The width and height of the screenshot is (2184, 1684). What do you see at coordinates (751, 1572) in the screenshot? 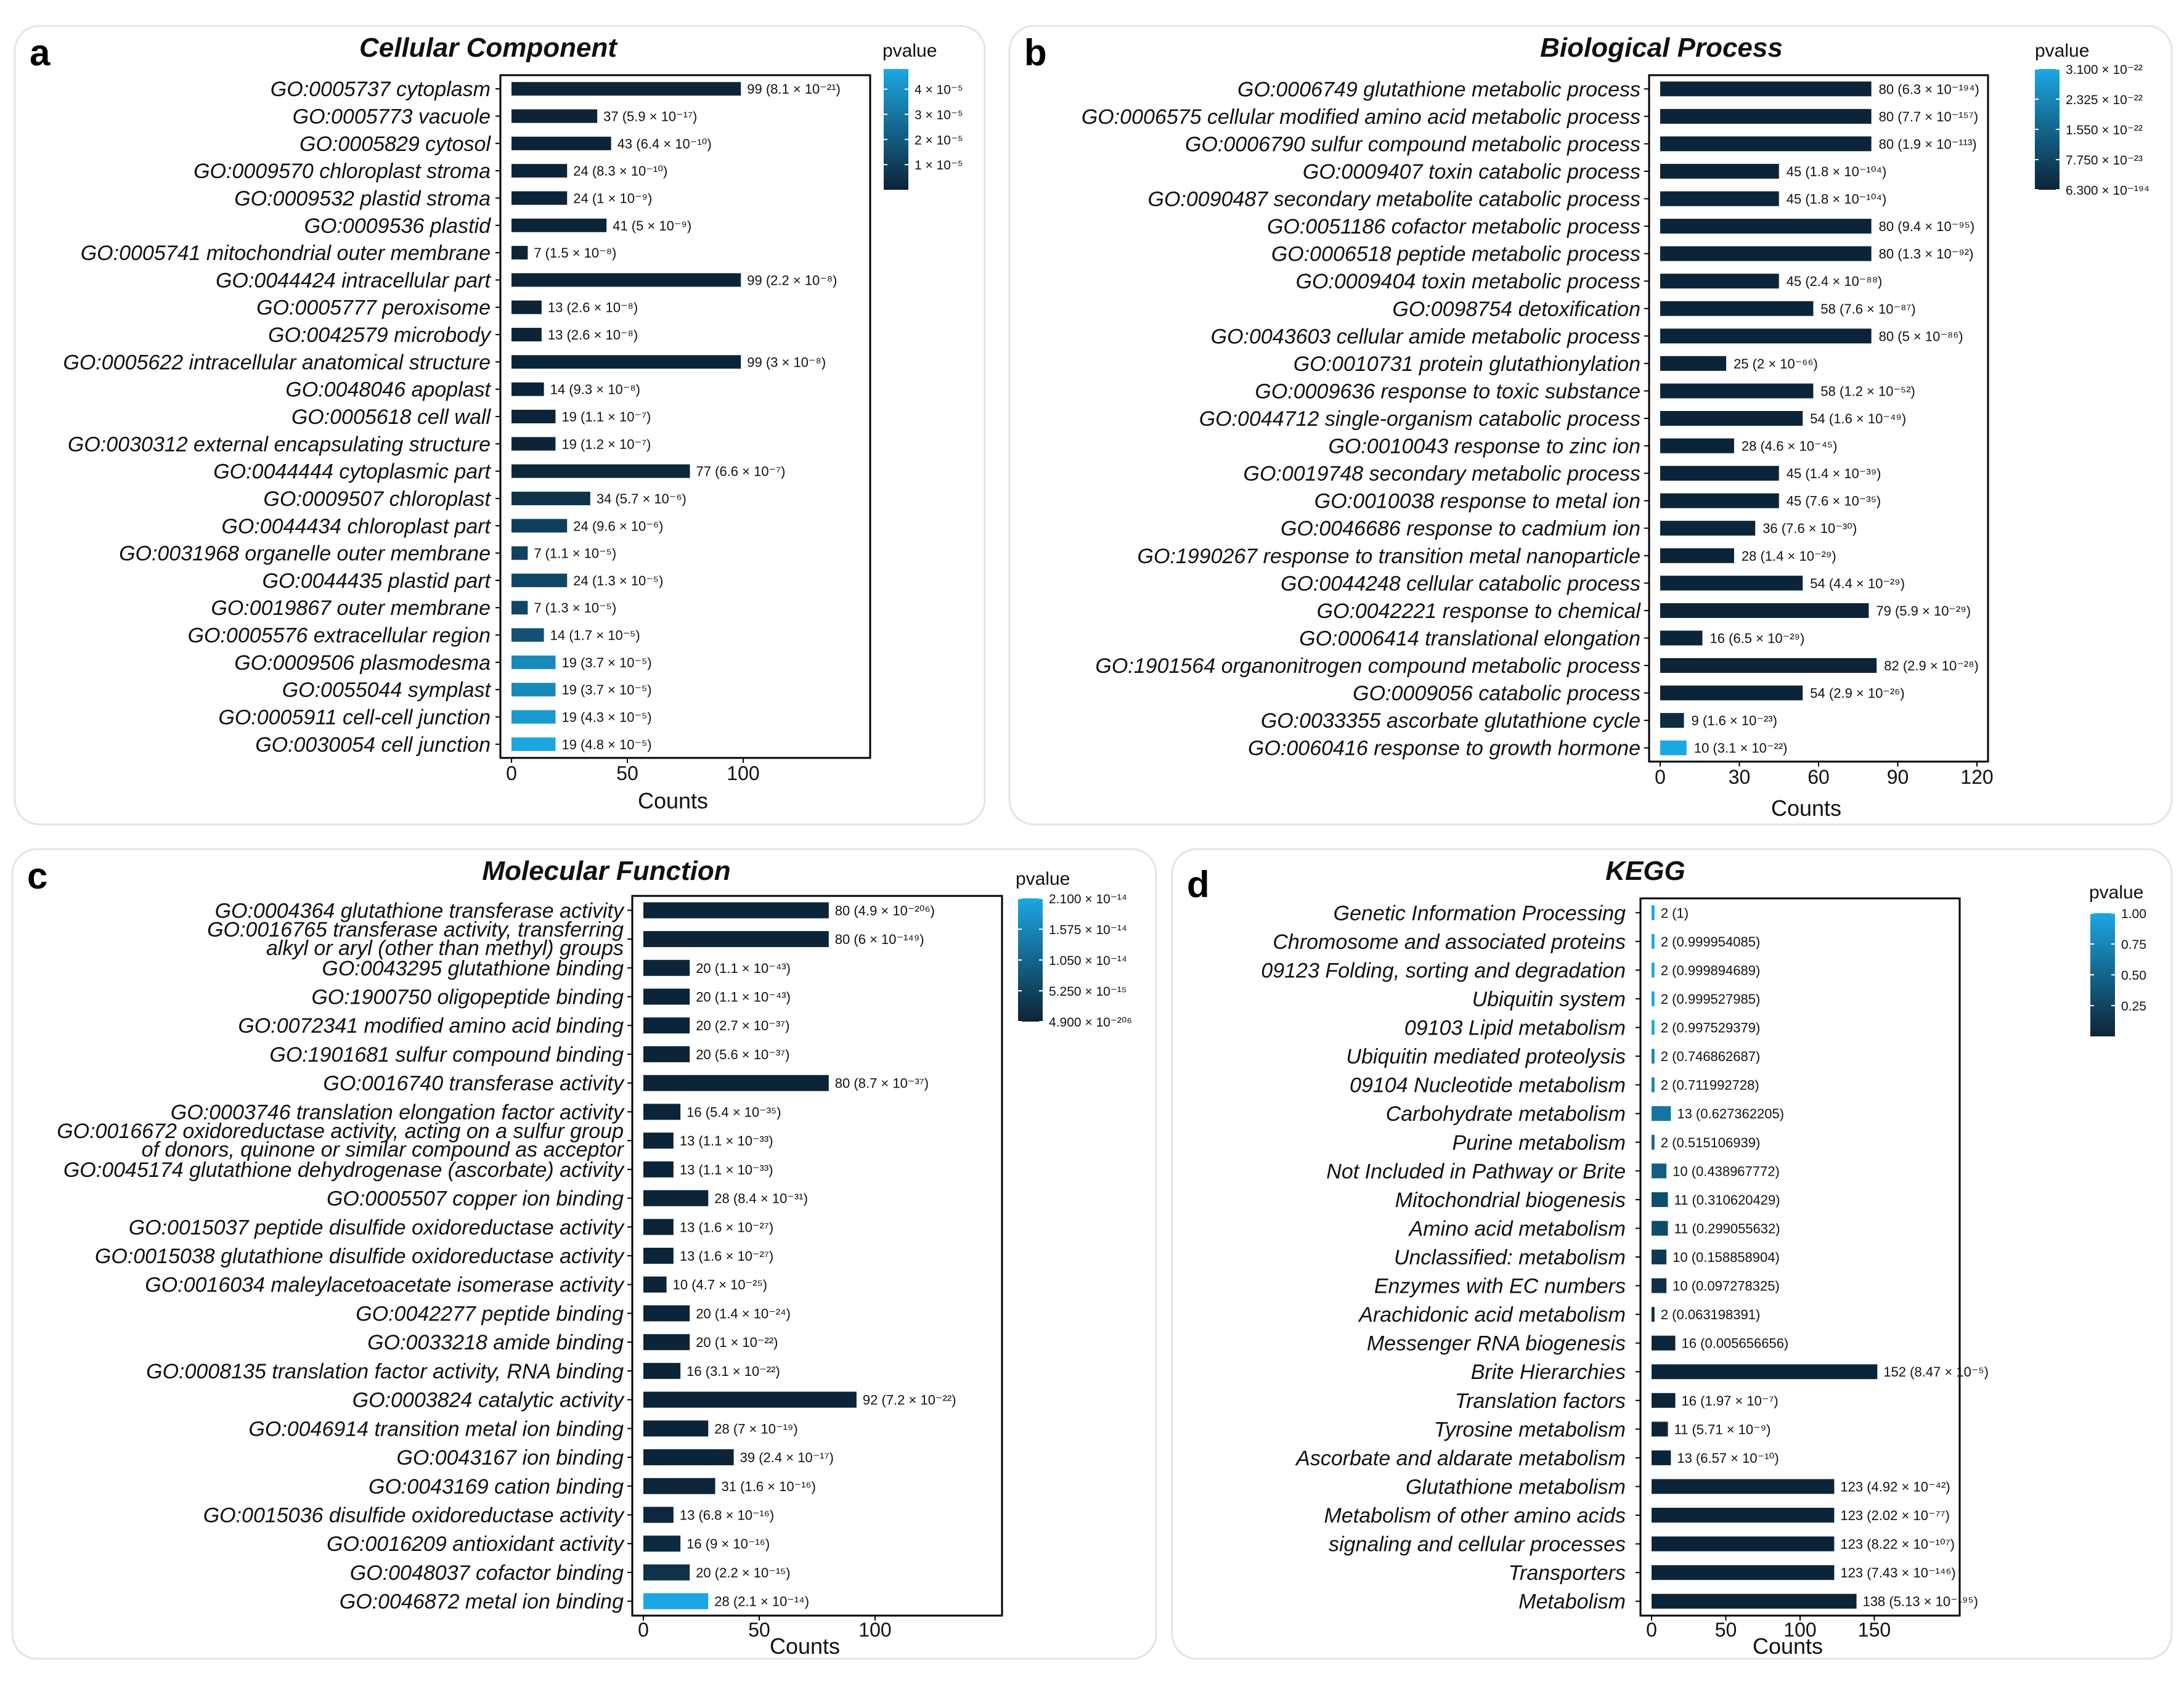
I see `bar-pvalue: (2.2 × 10⁻¹⁵)` at bounding box center [751, 1572].